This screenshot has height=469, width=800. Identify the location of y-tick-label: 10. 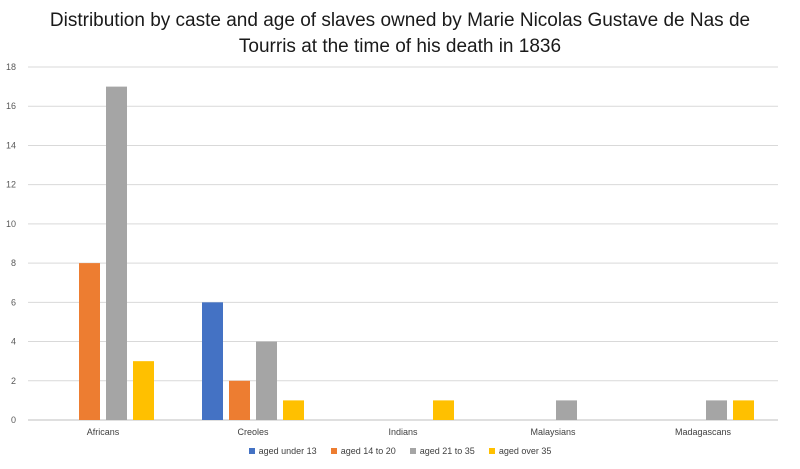
(11, 224).